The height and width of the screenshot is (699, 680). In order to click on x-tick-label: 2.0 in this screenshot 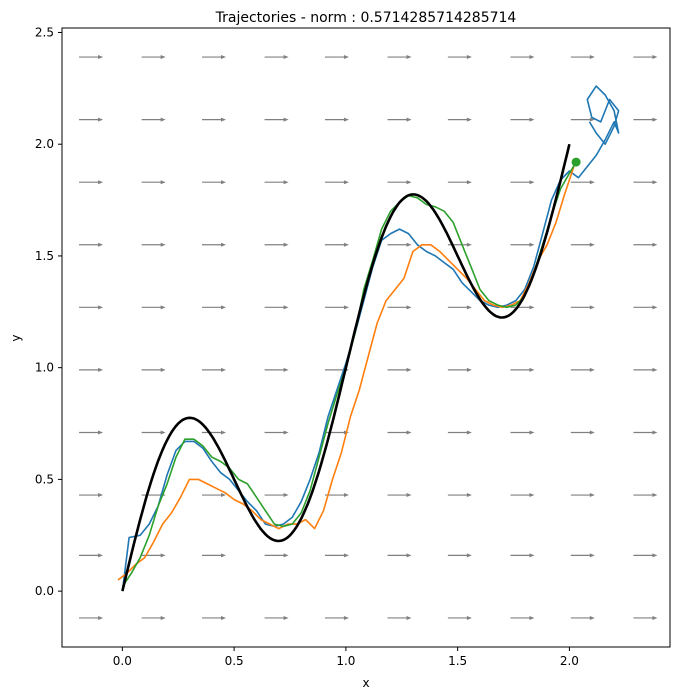, I will do `click(569, 661)`.